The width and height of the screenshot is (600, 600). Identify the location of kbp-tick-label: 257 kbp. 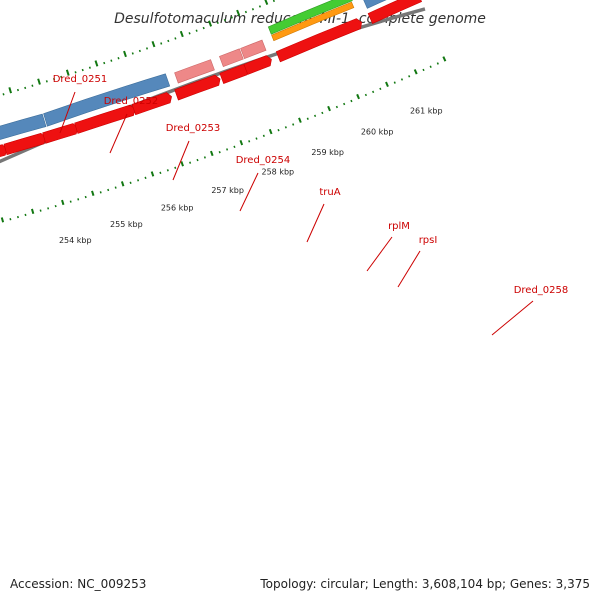
(227, 190).